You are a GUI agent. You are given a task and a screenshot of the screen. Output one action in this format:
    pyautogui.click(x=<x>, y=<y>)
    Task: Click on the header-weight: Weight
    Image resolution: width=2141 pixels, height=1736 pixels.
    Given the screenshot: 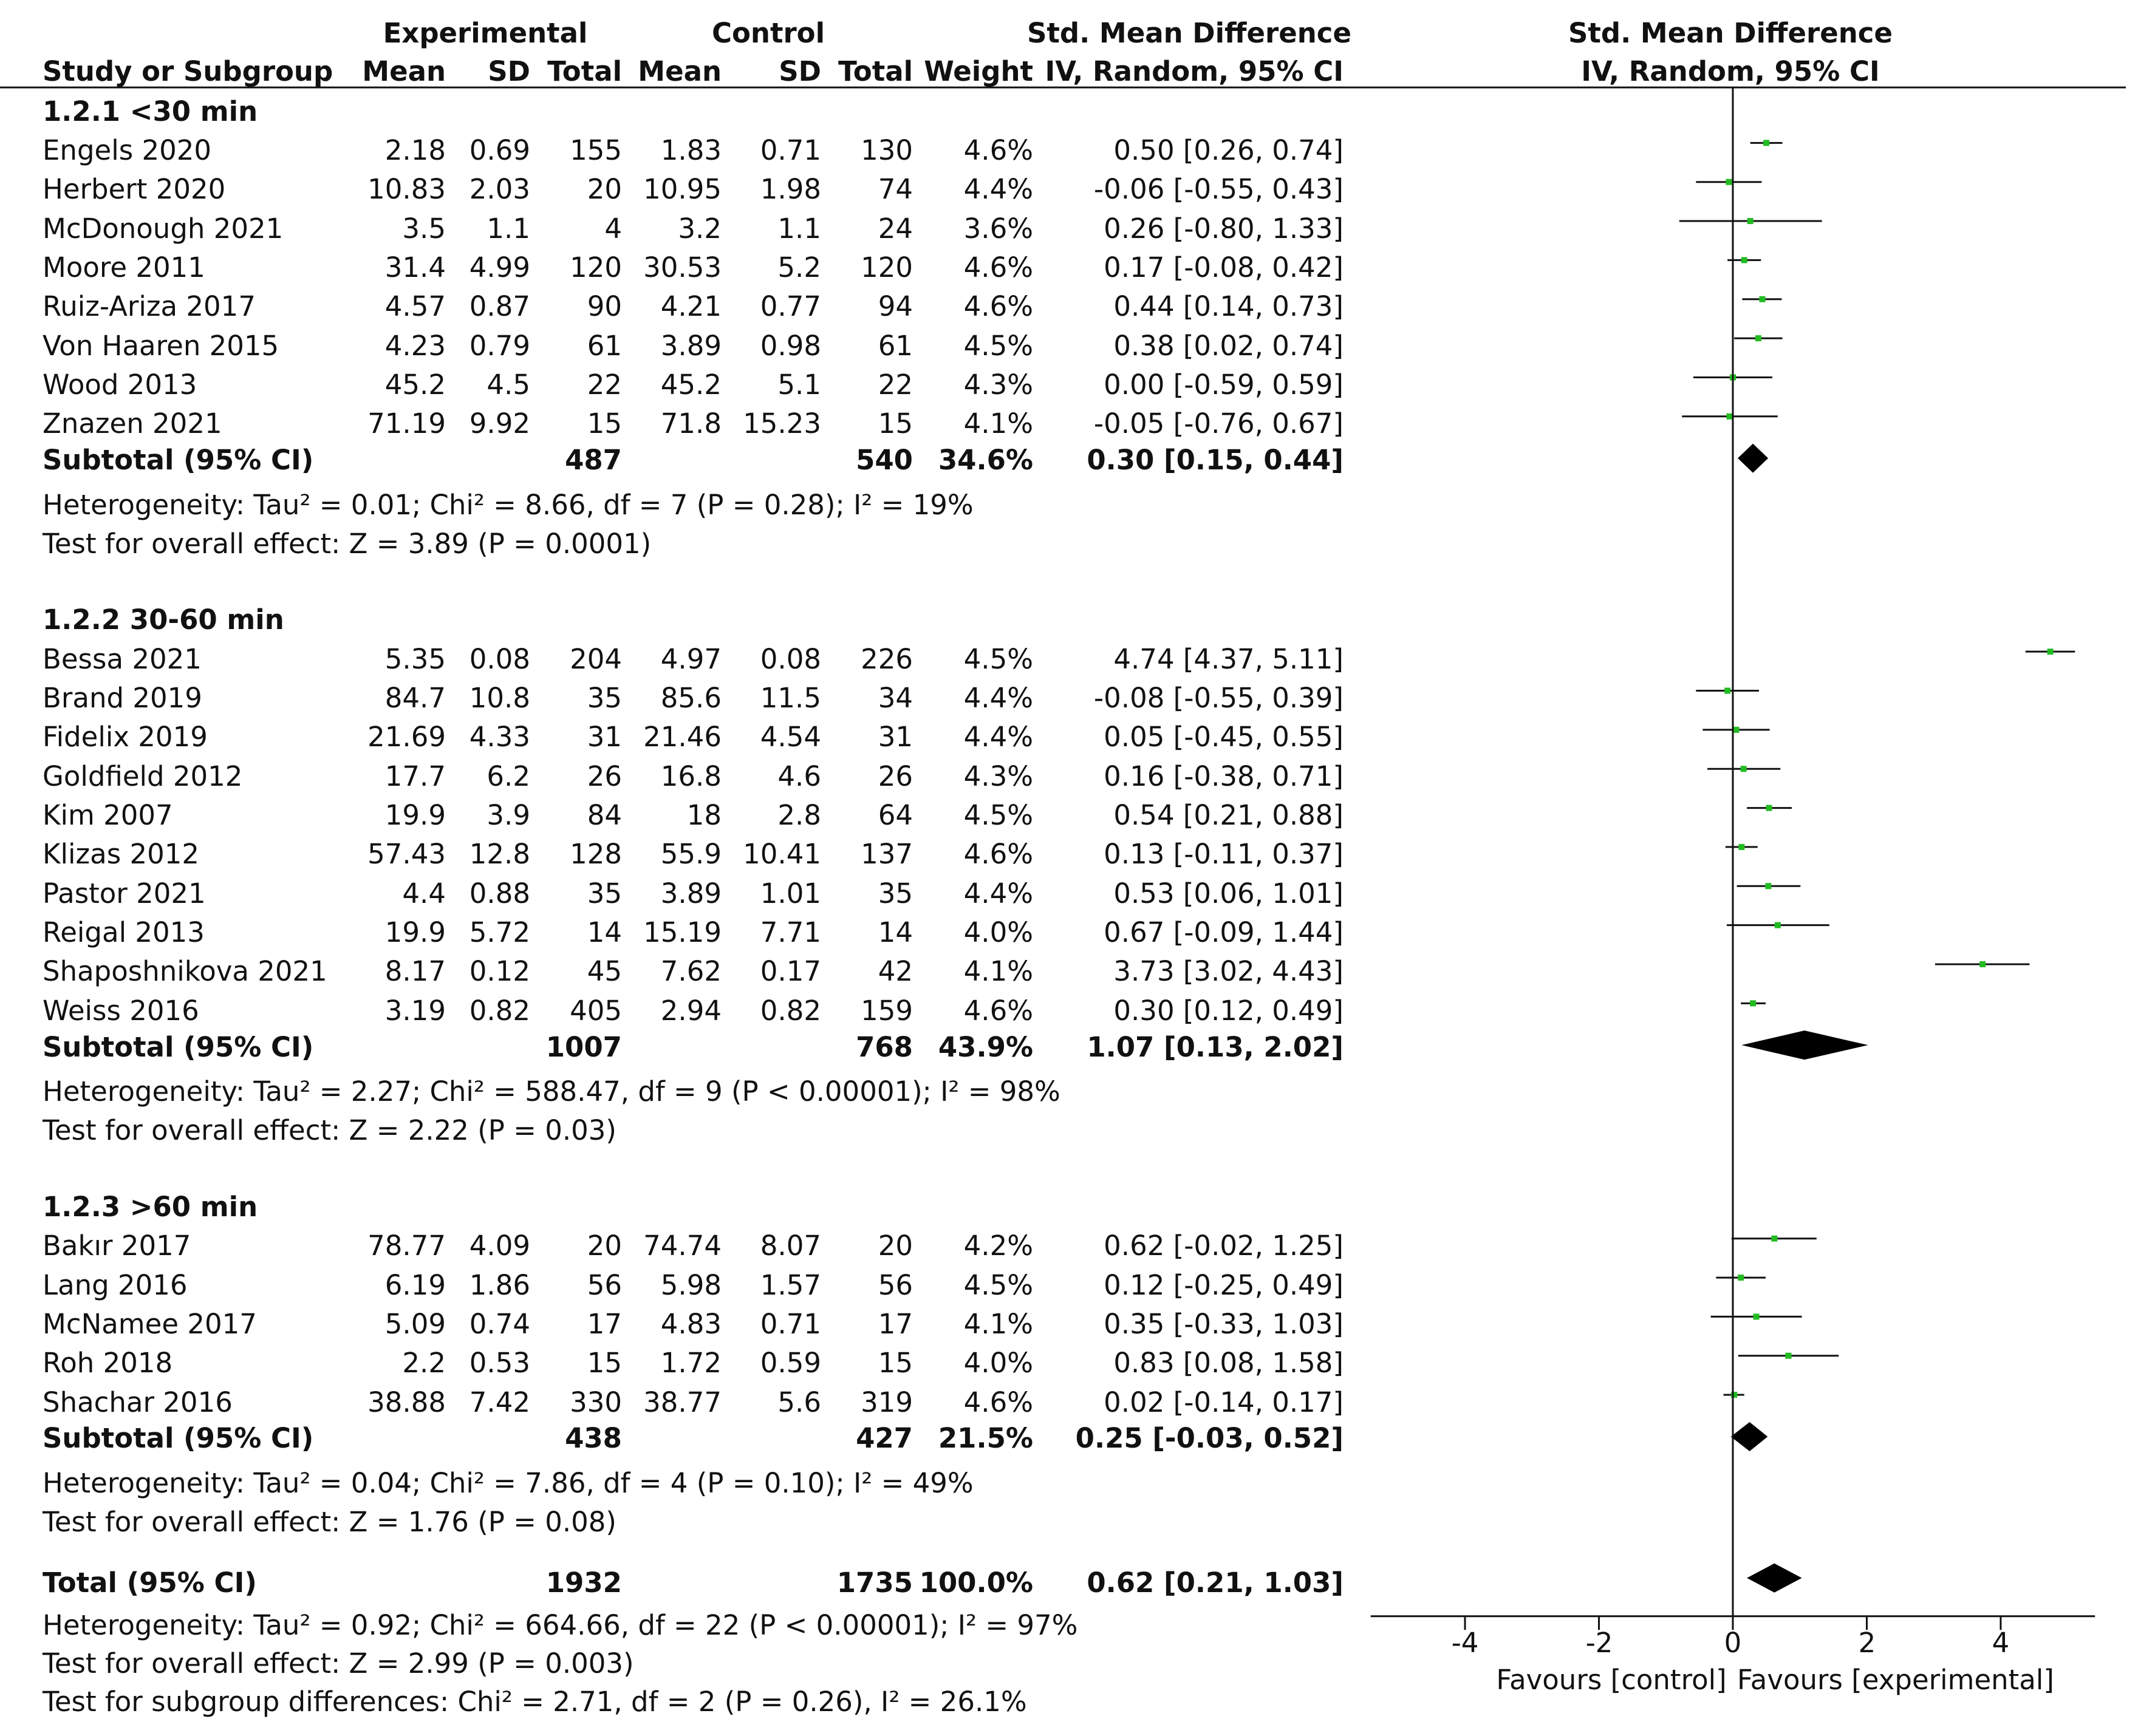 What is the action you would take?
    pyautogui.click(x=978, y=71)
    